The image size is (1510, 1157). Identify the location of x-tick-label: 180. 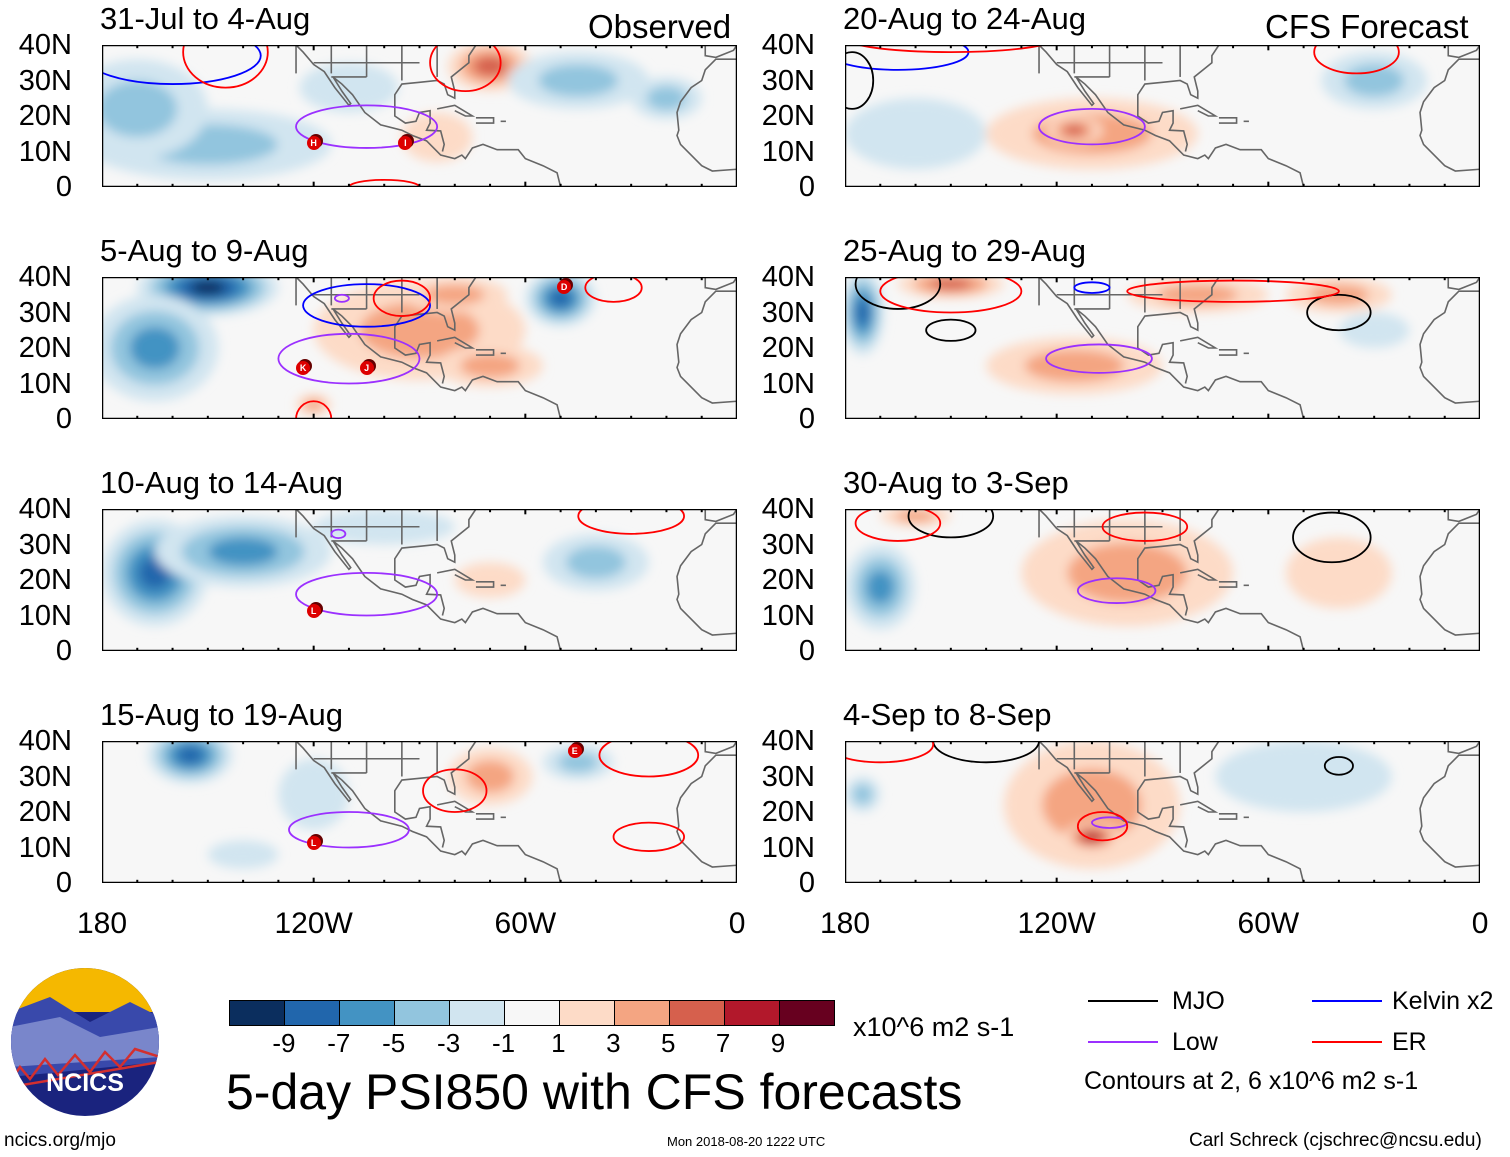
(845, 923).